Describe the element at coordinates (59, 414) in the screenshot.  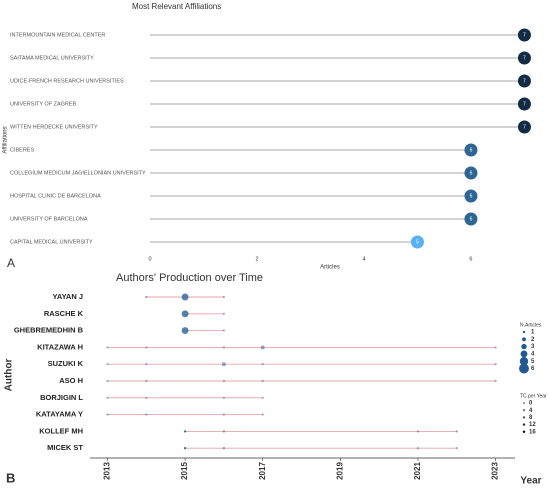
I see `y-tick-label: KATAYAMA Y` at that location.